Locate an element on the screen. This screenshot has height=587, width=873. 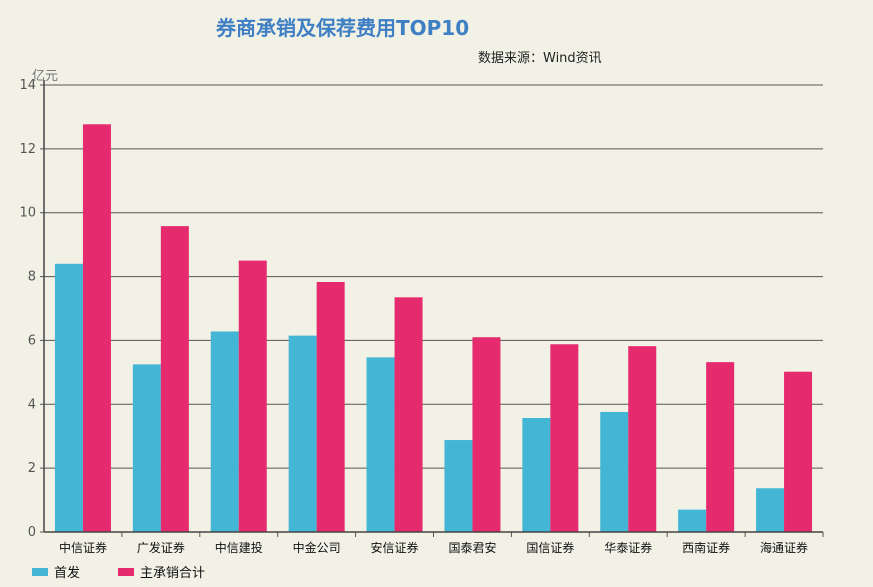
y-tick-label: 8 is located at coordinates (32, 277).